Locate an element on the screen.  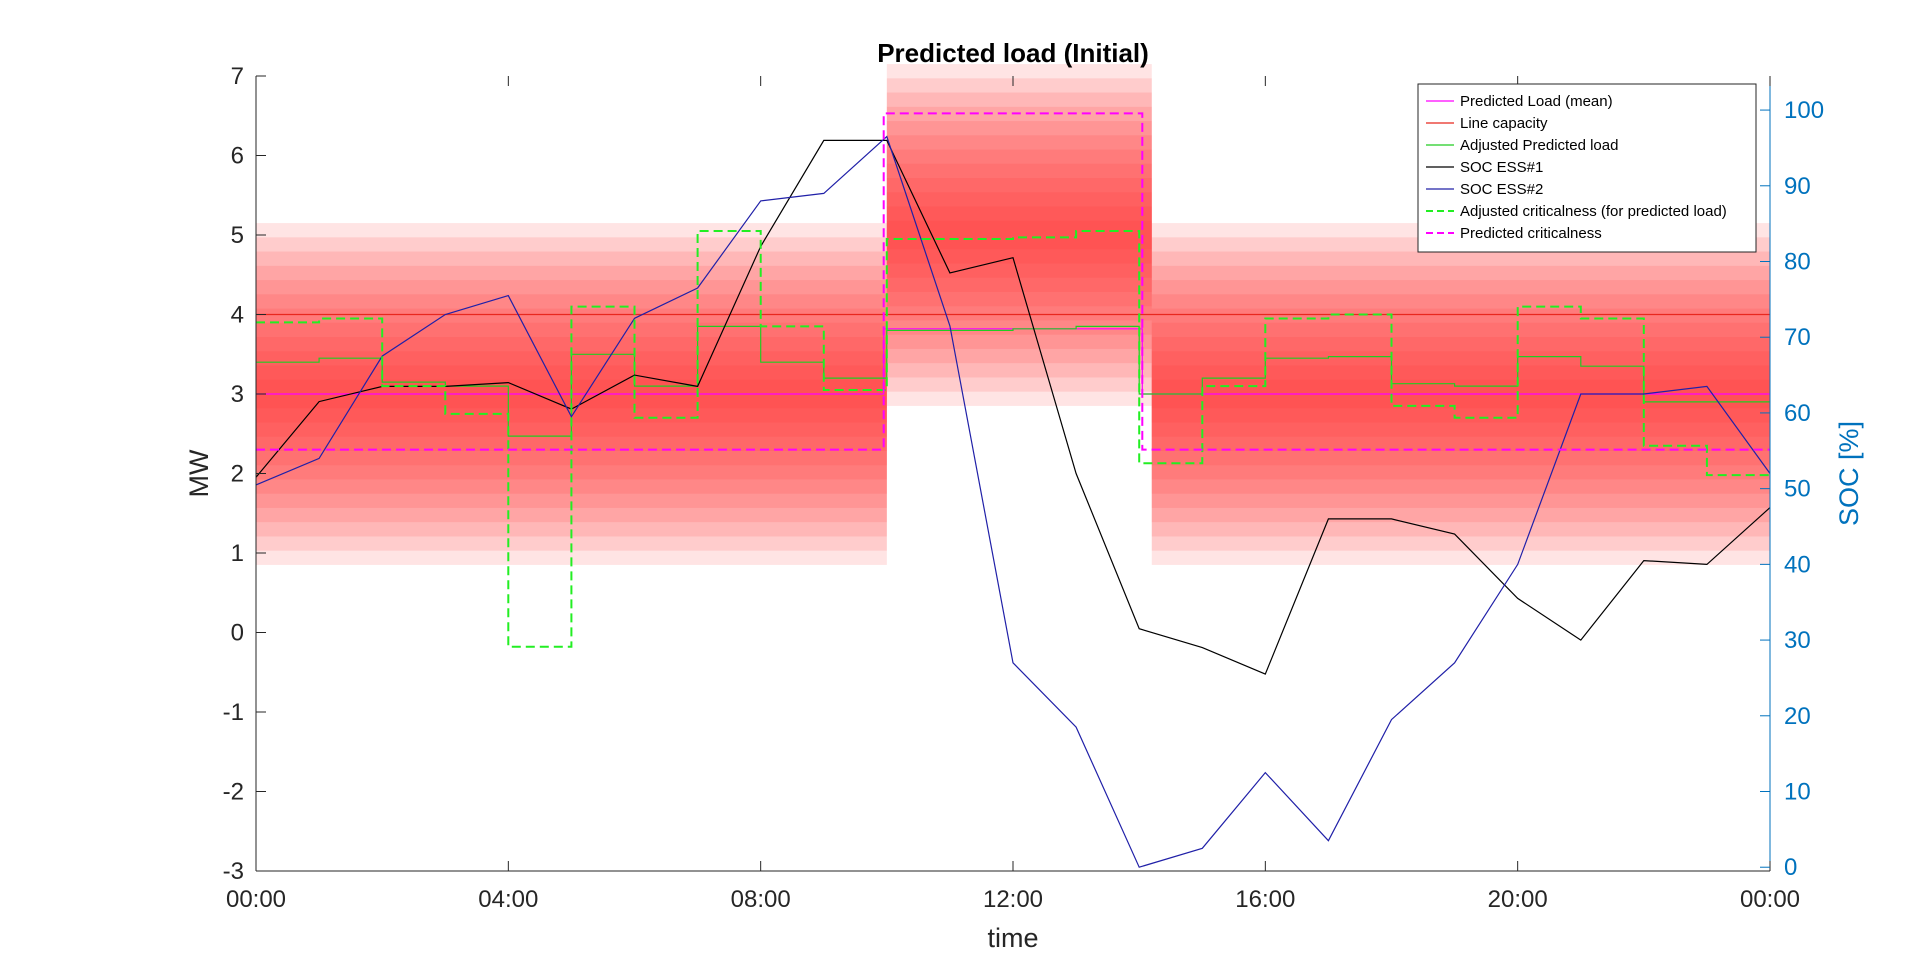
y-tick-label-7: 4 is located at coordinates (237, 315).